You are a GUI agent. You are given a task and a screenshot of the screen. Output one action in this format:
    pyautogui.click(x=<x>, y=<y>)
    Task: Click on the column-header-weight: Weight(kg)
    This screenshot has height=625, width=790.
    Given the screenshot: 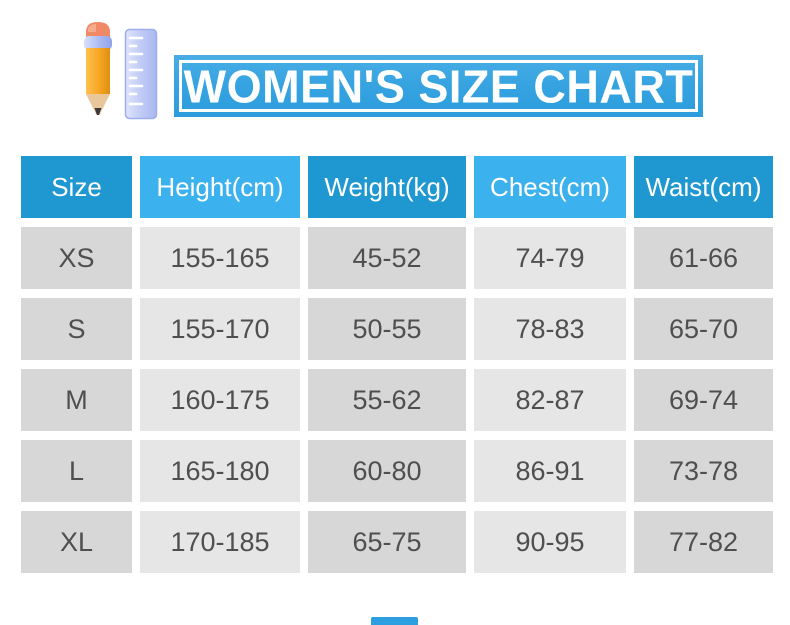 What is the action you would take?
    pyautogui.click(x=387, y=187)
    